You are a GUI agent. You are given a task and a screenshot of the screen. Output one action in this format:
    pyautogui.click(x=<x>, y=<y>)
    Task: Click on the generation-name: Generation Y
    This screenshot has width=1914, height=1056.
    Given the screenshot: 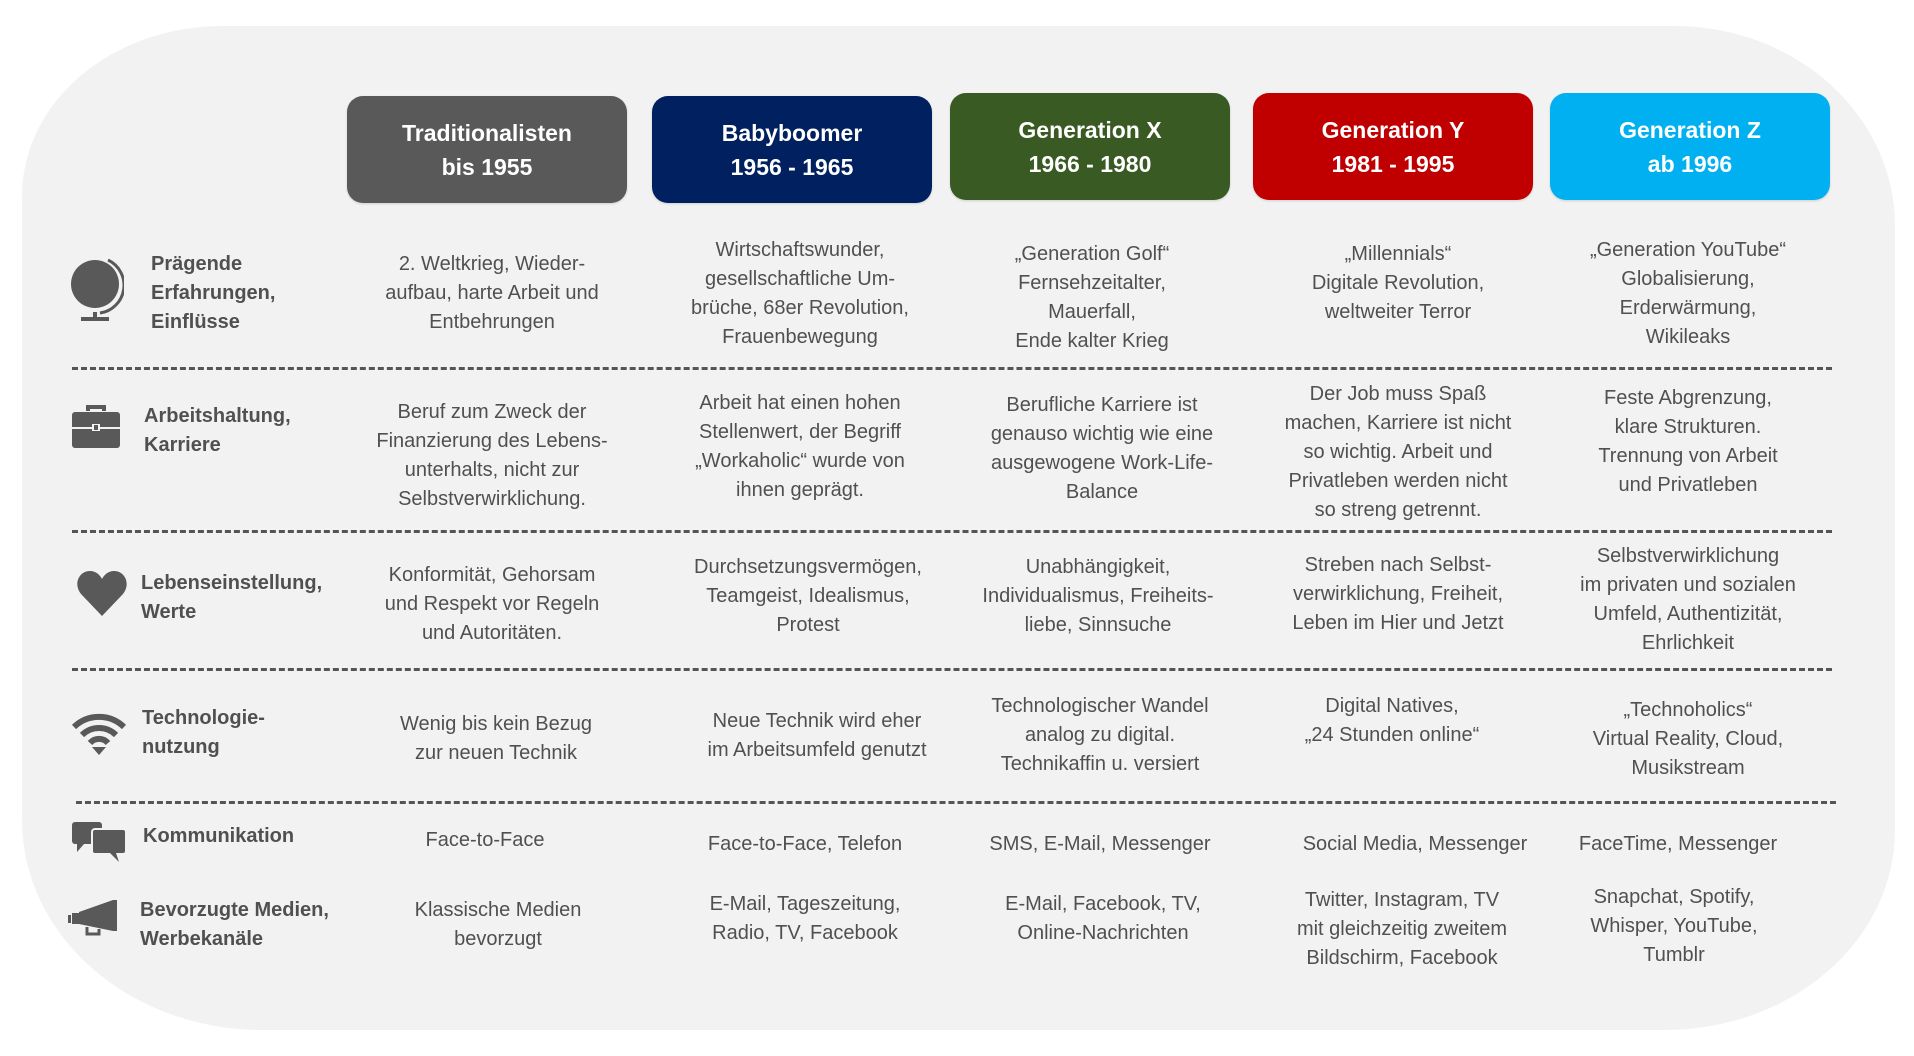 What is the action you would take?
    pyautogui.click(x=1393, y=129)
    